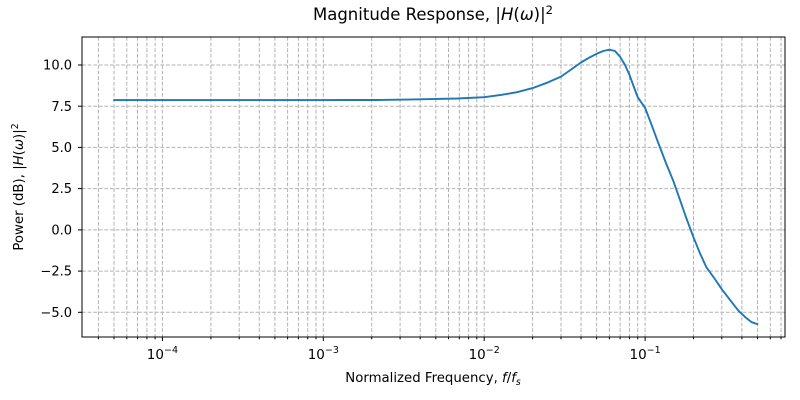  What do you see at coordinates (61, 107) in the screenshot?
I see `y-tick-label: 7.5` at bounding box center [61, 107].